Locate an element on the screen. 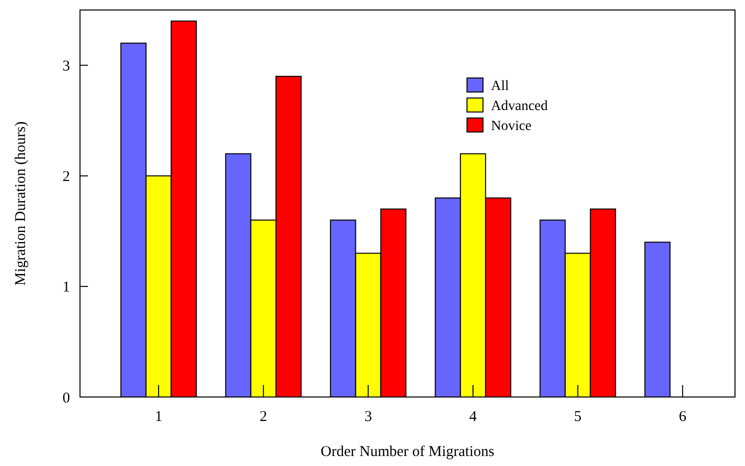 The height and width of the screenshot is (466, 745). y-tick-label: 2 is located at coordinates (66, 177).